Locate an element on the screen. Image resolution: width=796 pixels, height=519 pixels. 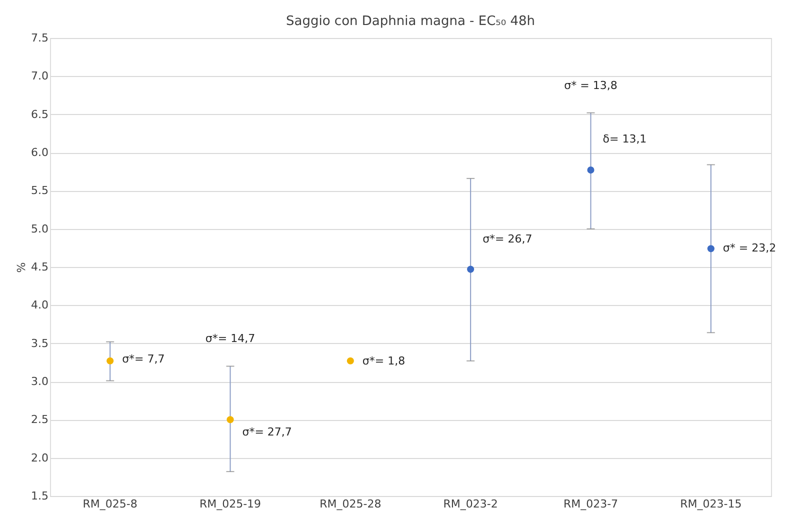
annotation: σ*= 27,7 is located at coordinates (267, 432).